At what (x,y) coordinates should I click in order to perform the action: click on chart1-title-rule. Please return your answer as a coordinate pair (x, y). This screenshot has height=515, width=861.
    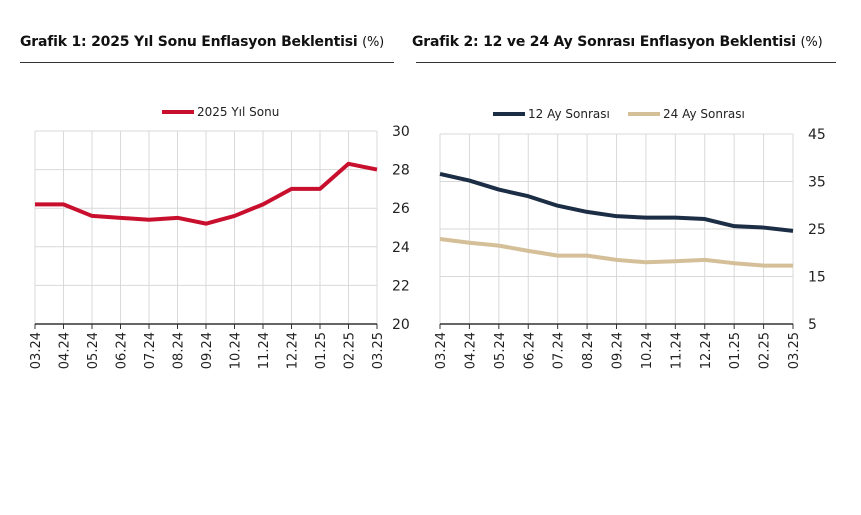
    Looking at the image, I should click on (207, 62).